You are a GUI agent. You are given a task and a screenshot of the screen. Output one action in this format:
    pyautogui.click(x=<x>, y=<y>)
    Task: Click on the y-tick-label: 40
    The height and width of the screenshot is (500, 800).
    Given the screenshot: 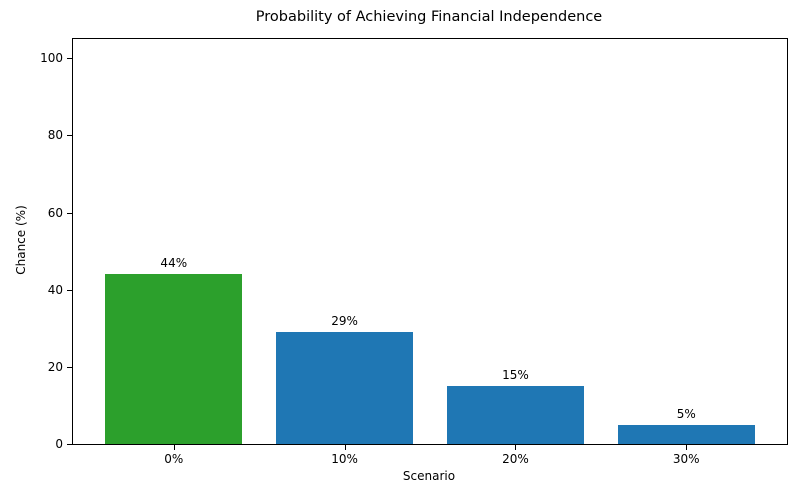 What is the action you would take?
    pyautogui.click(x=55, y=289)
    